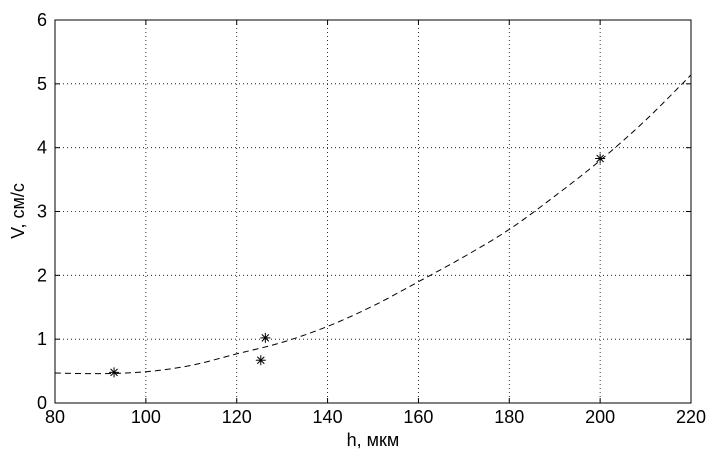  Describe the element at coordinates (600, 417) in the screenshot. I see `x-tick-label: 200` at that location.